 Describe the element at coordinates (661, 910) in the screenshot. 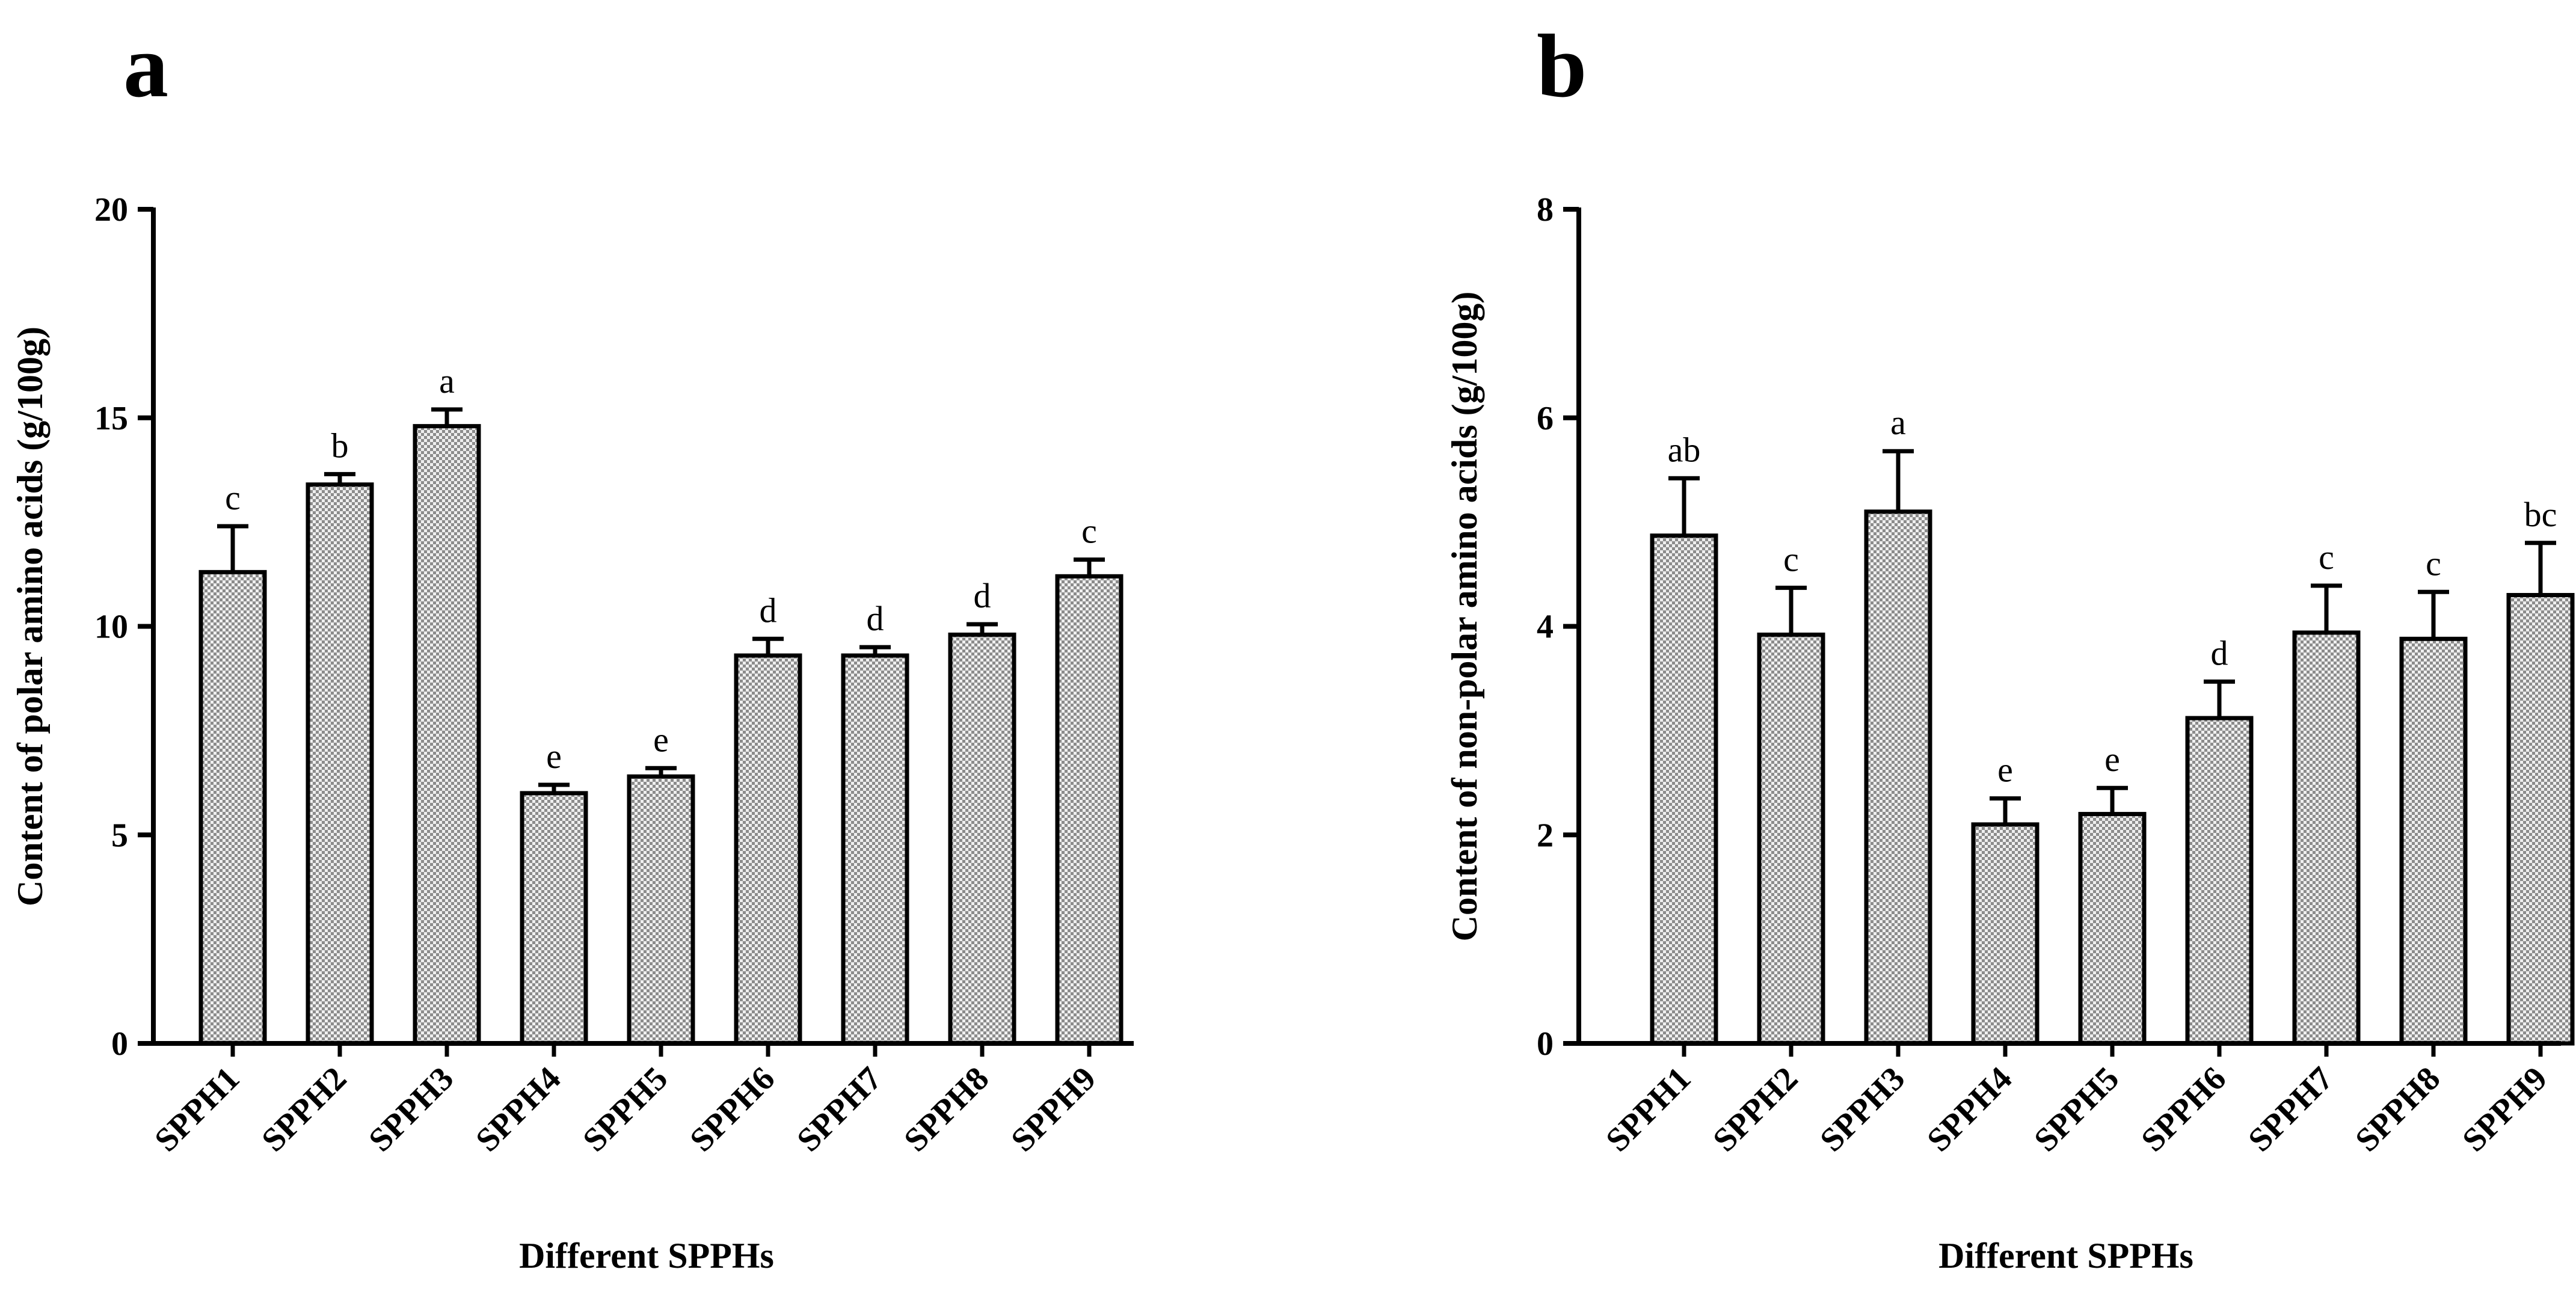

I see `panel-a-bar-spph5` at that location.